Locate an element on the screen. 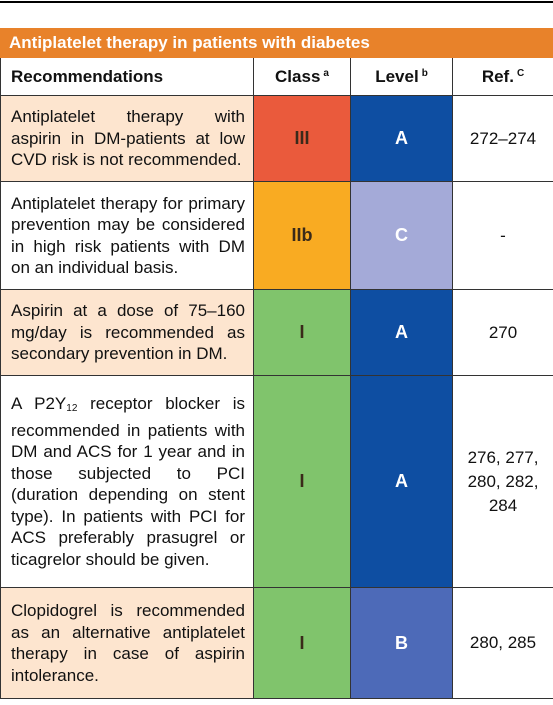 The height and width of the screenshot is (705, 553). ref-cell: - is located at coordinates (502, 235).